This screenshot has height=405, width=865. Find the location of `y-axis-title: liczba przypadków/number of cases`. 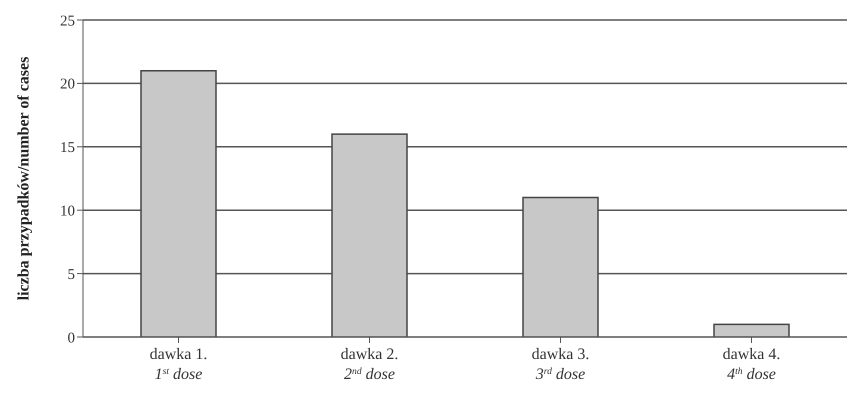

y-axis-title: liczba przypadków/number of cases is located at coordinates (24, 178).